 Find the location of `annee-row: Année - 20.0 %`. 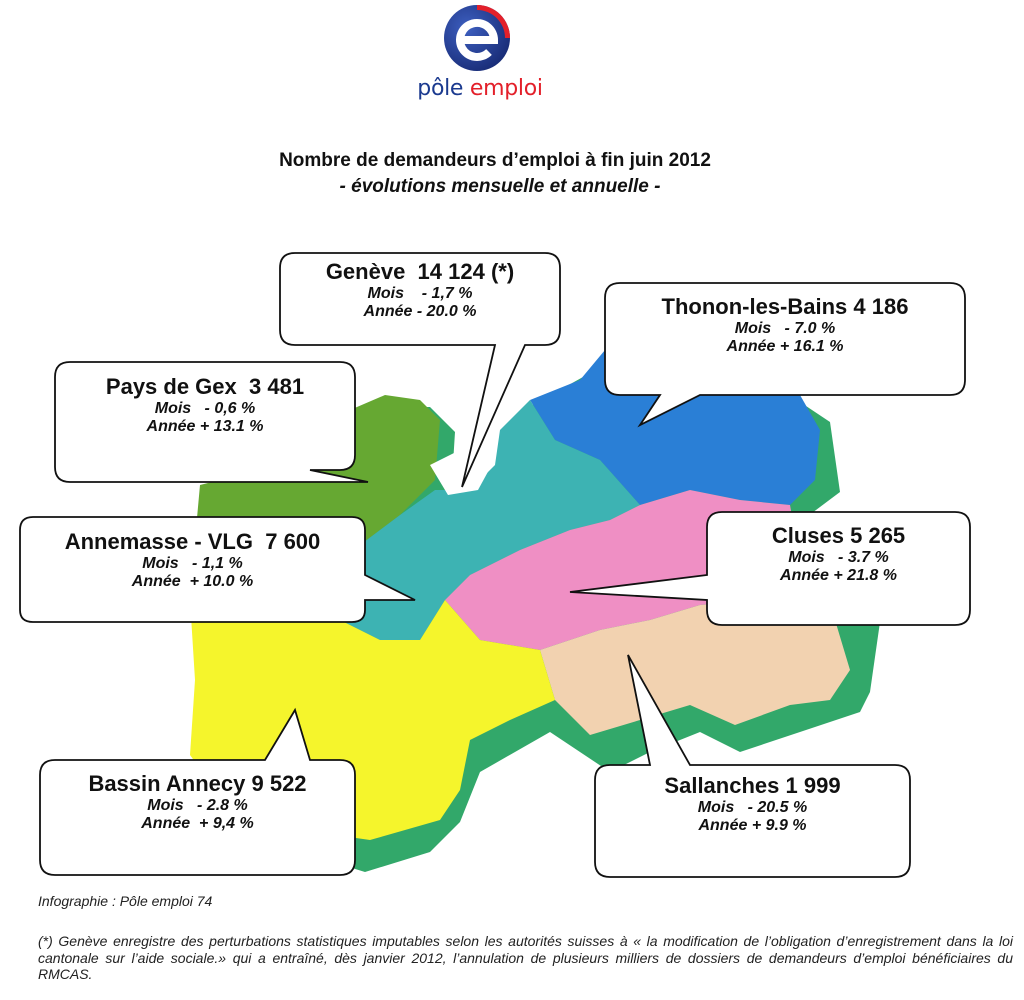

annee-row: Année - 20.0 % is located at coordinates (420, 312).